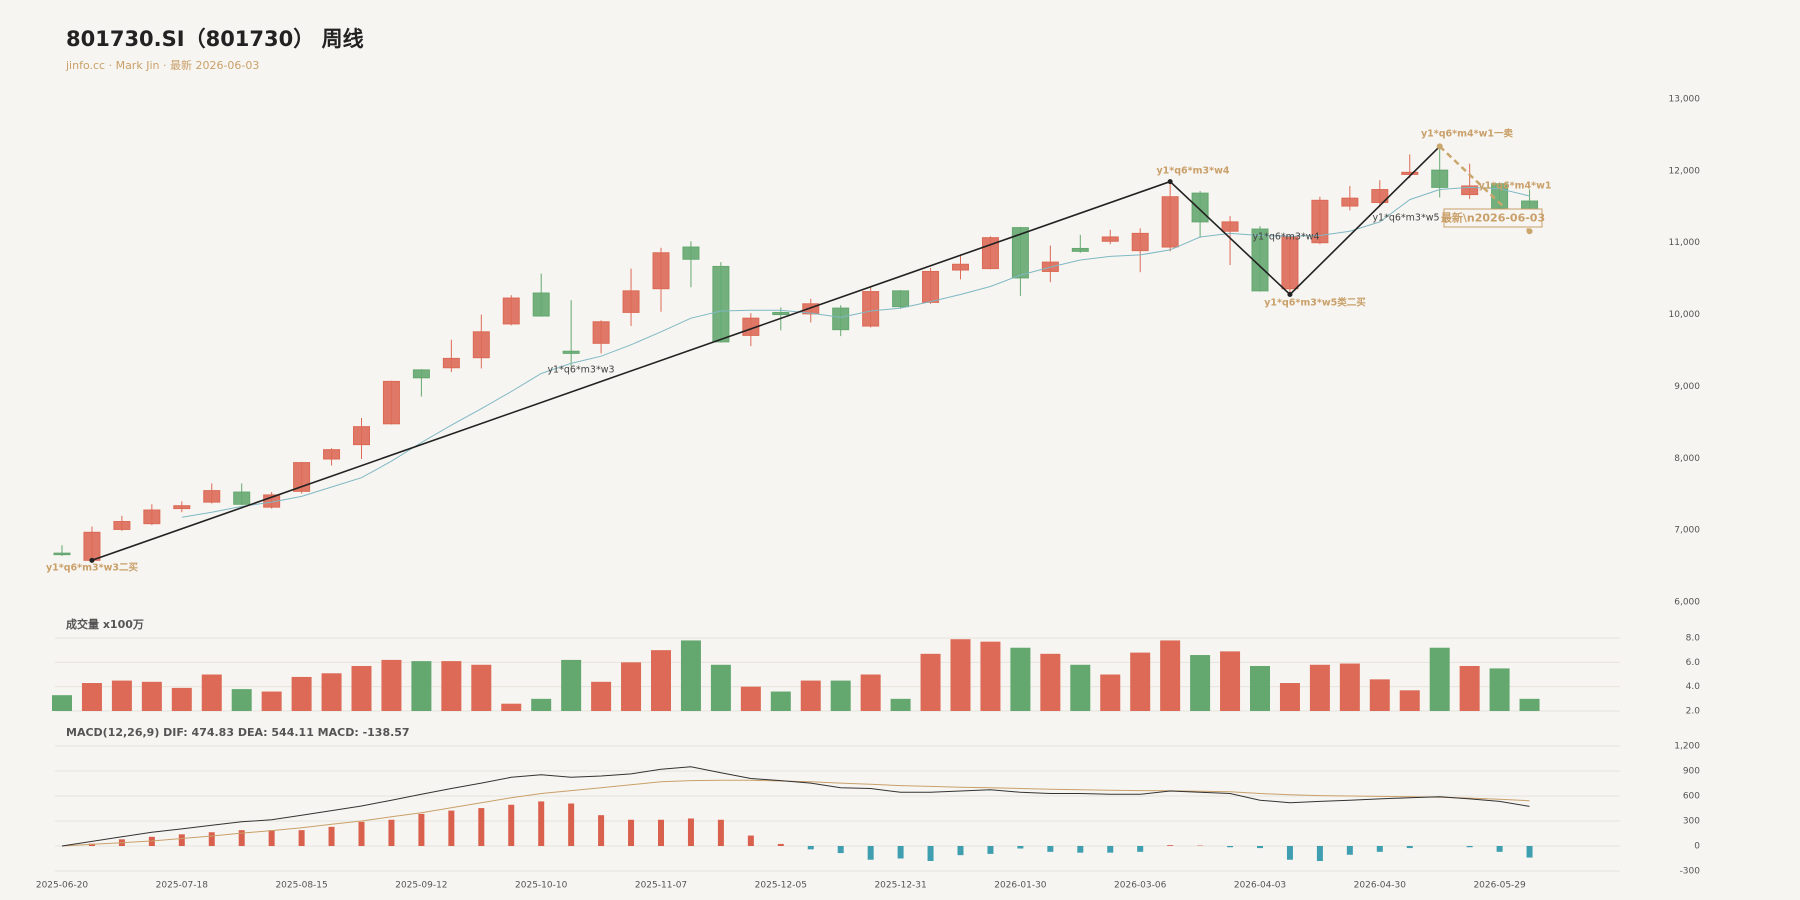  What do you see at coordinates (1493, 218) in the screenshot?
I see `latest-label: 最新\n2026-06-03` at bounding box center [1493, 218].